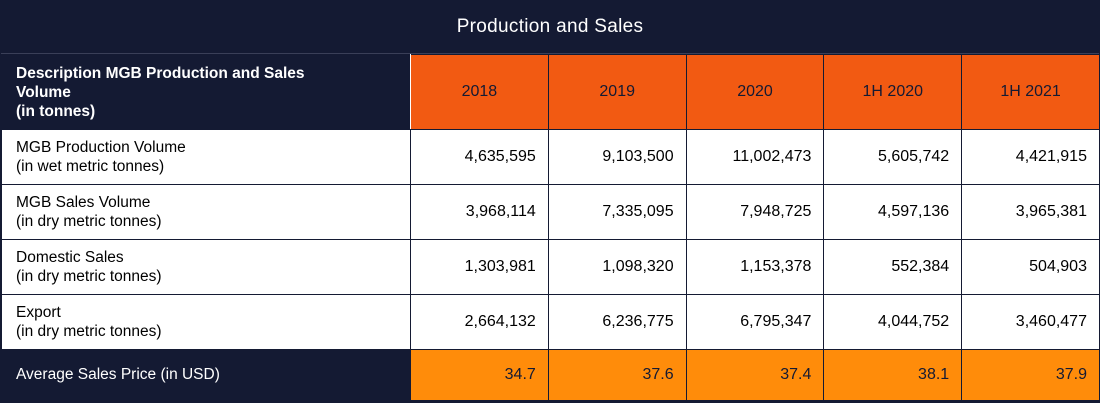  Describe the element at coordinates (755, 92) in the screenshot. I see `header-year-2020: 2020` at that location.